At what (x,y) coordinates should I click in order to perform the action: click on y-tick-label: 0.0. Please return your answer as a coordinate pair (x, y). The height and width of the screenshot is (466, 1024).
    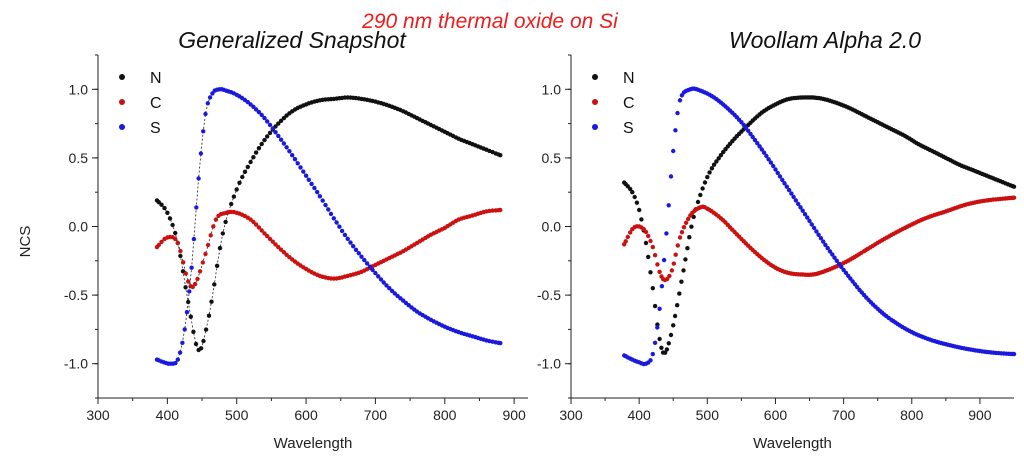
    Looking at the image, I should click on (79, 227).